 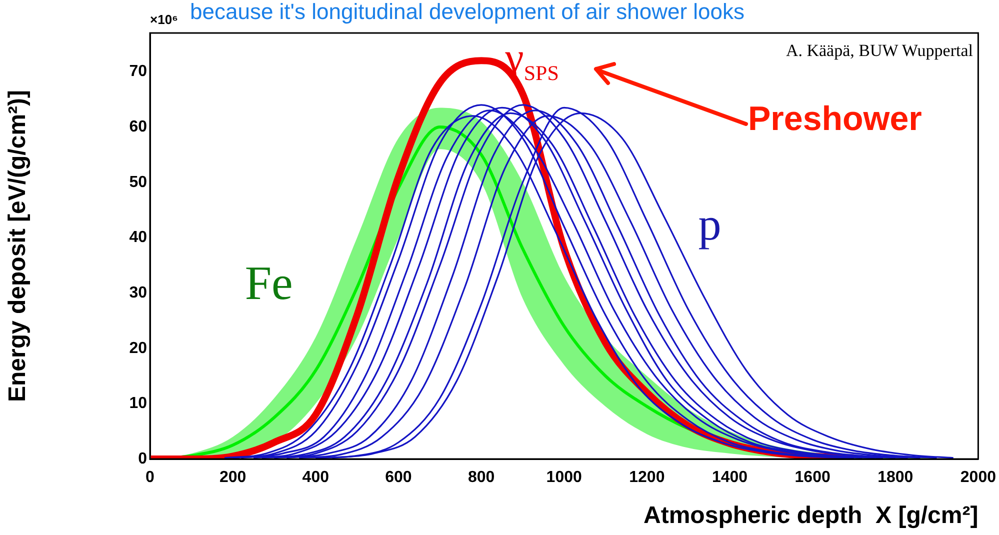 What do you see at coordinates (138, 403) in the screenshot?
I see `y-tick-label: 10` at bounding box center [138, 403].